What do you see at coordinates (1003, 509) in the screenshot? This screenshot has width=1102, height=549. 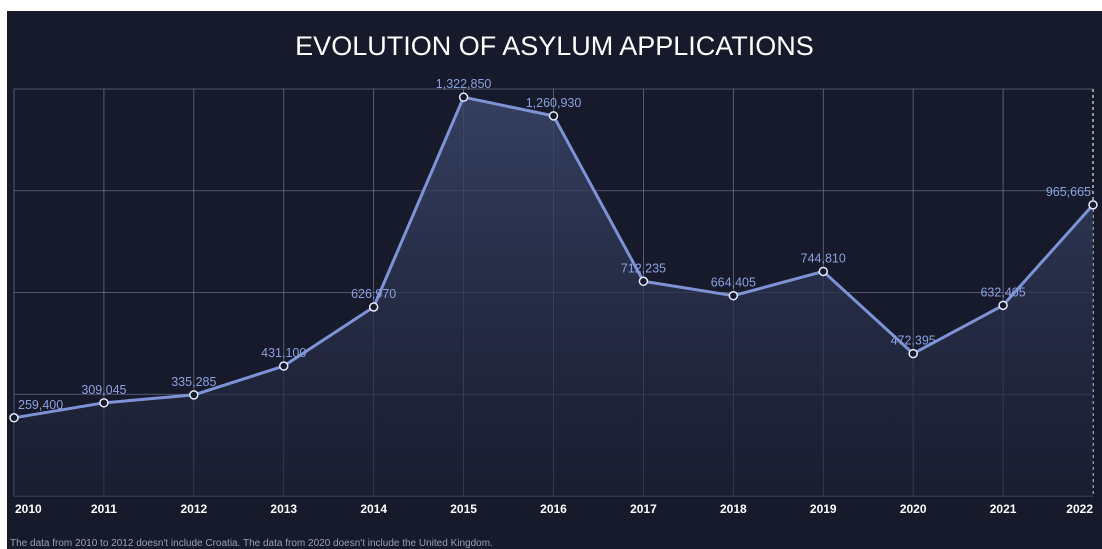 I see `x-tick-label: 2021` at bounding box center [1003, 509].